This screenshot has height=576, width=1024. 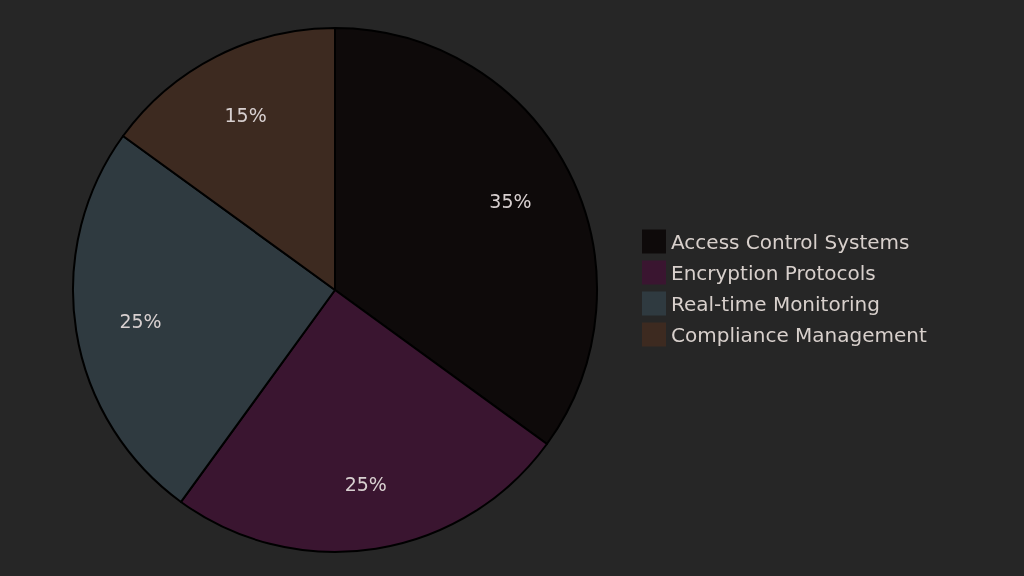 I want to click on legend-label: Access Control Systems, so click(x=790, y=241).